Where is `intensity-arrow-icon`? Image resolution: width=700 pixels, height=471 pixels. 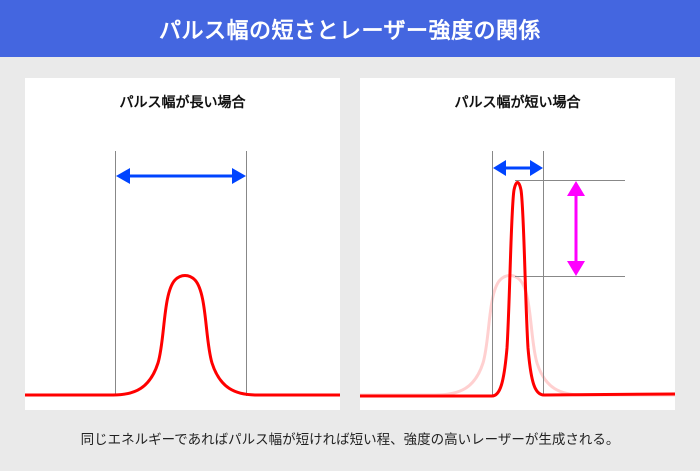
intensity-arrow-icon is located at coordinates (576, 228).